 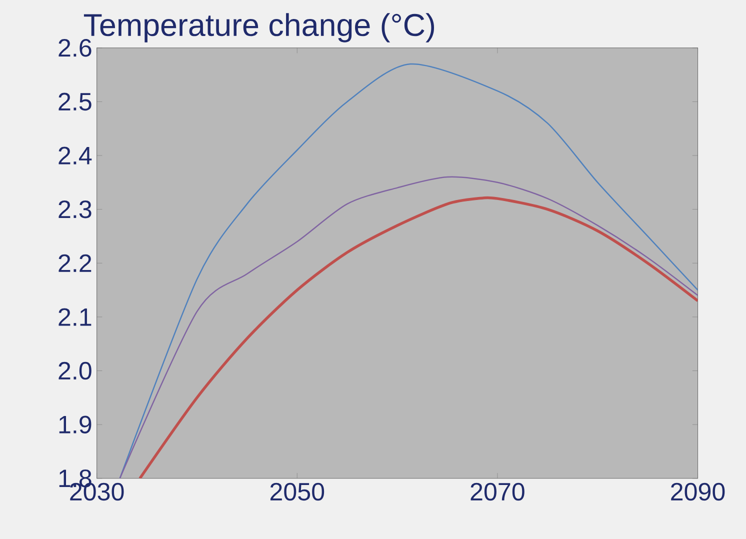 I want to click on y-tick-label: 2.1, so click(x=75, y=317).